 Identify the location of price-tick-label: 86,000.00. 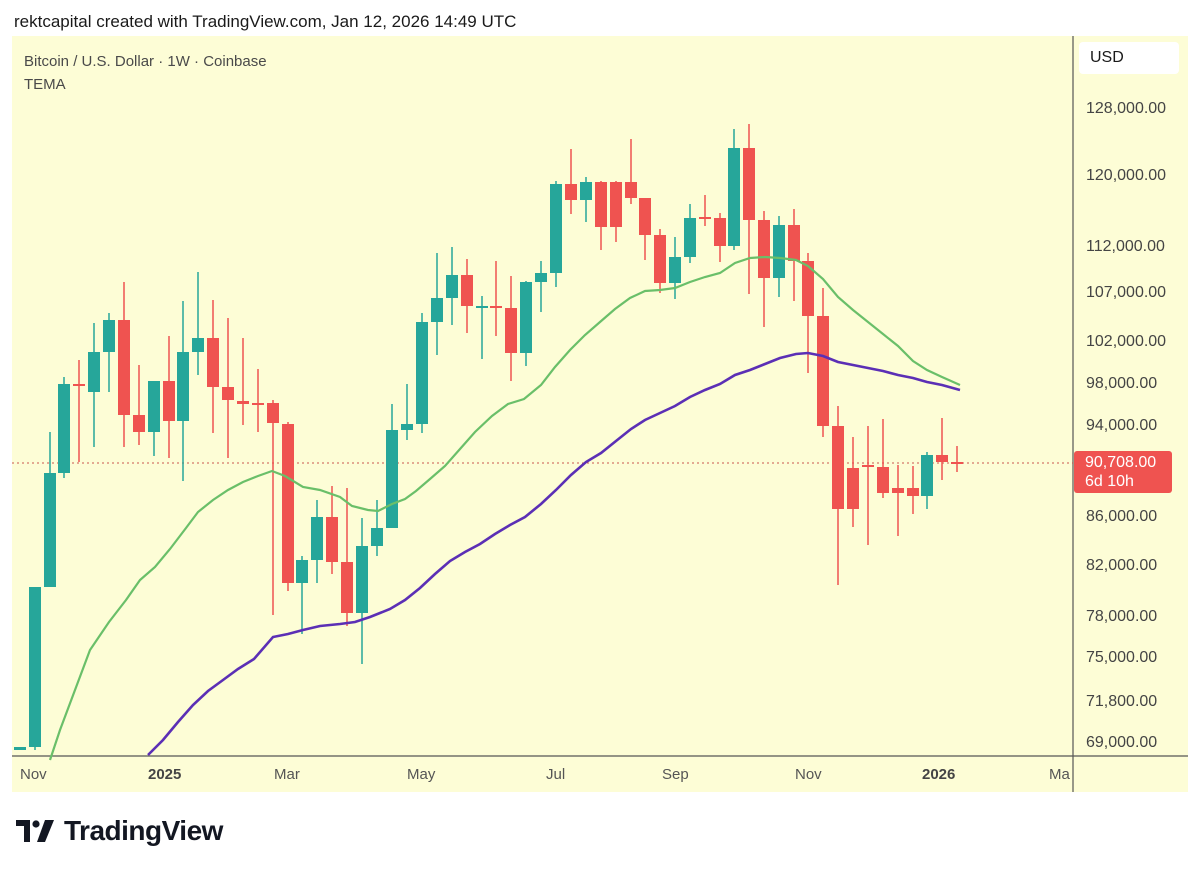
(1122, 516).